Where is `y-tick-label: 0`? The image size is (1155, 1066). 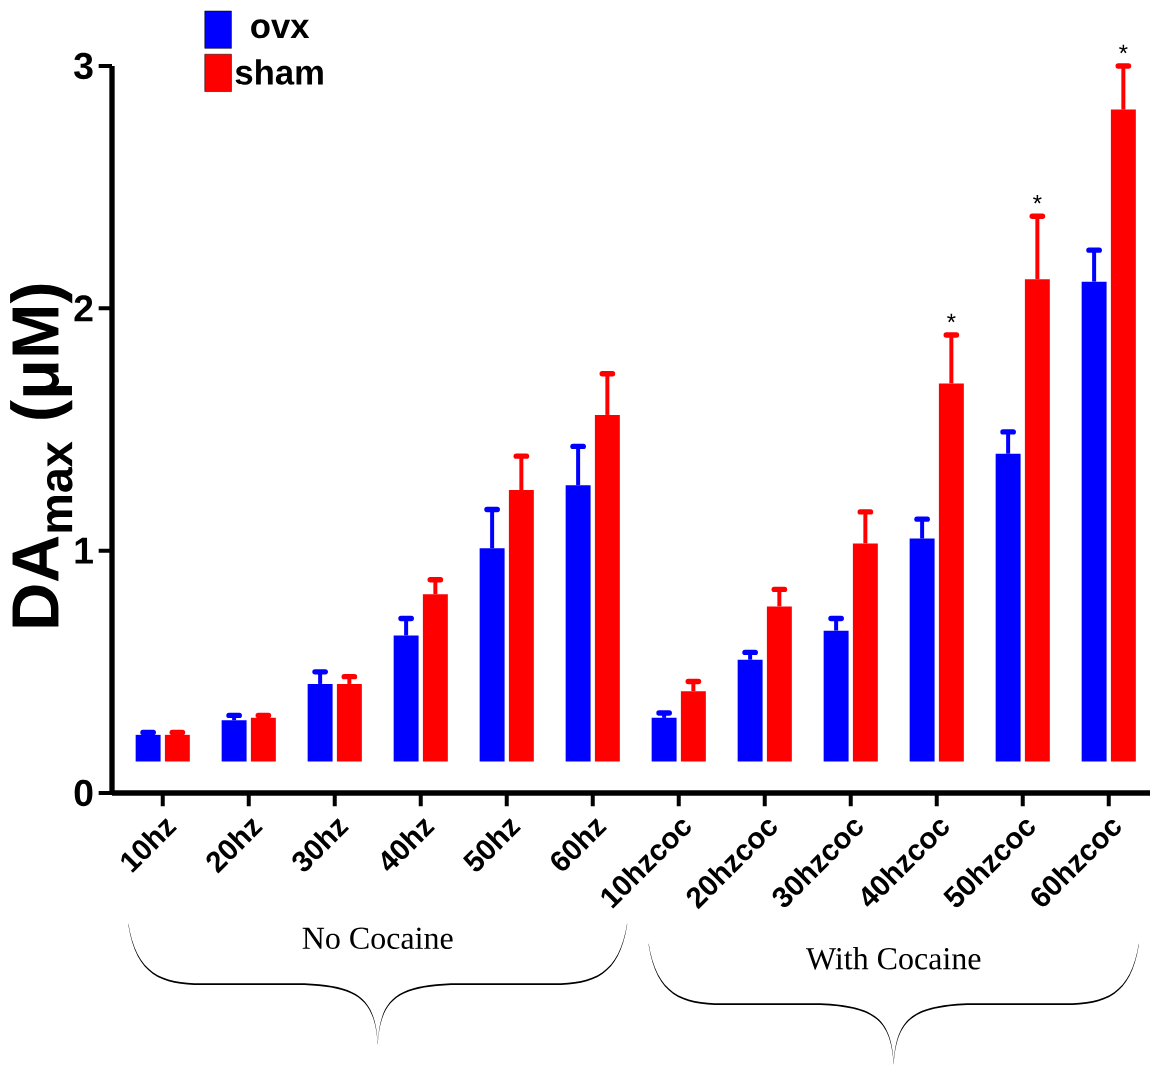 y-tick-label: 0 is located at coordinates (83, 793).